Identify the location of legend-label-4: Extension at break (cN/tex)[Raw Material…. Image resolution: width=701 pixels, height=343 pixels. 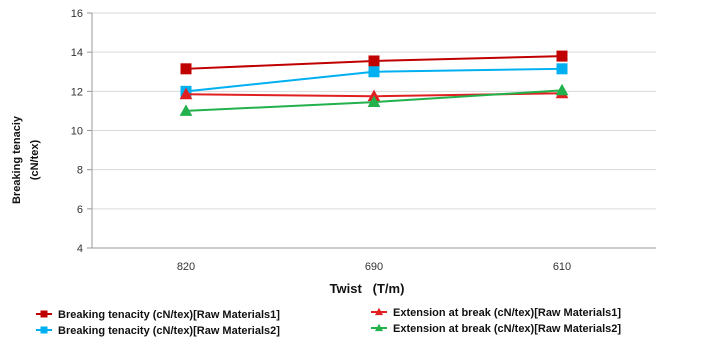
(507, 329).